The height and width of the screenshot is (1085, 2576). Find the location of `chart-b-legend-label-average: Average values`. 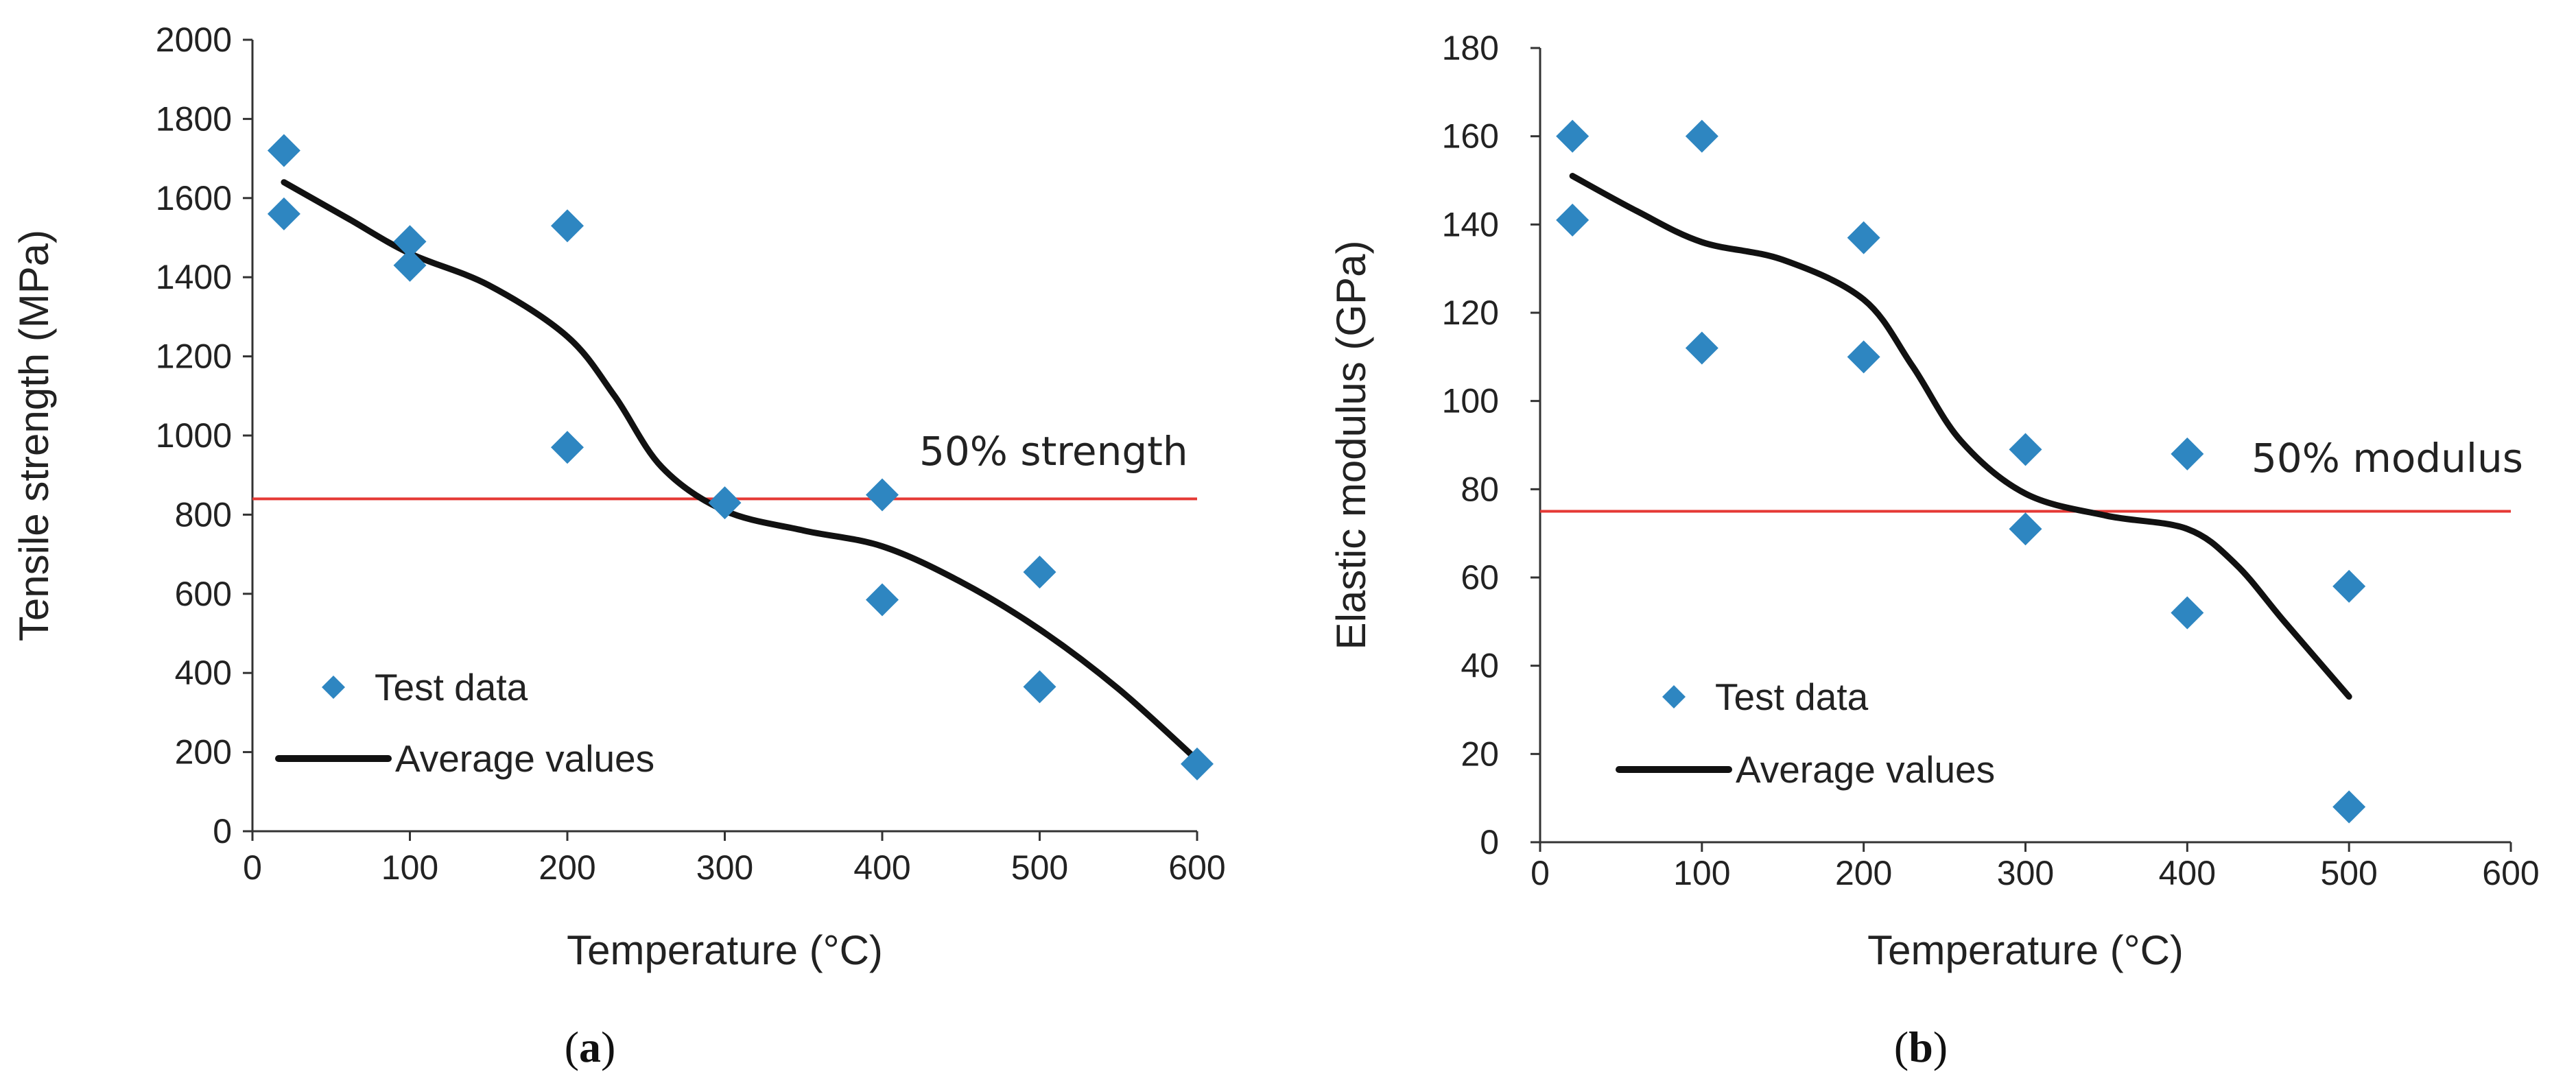

chart-b-legend-label-average: Average values is located at coordinates (1865, 769).